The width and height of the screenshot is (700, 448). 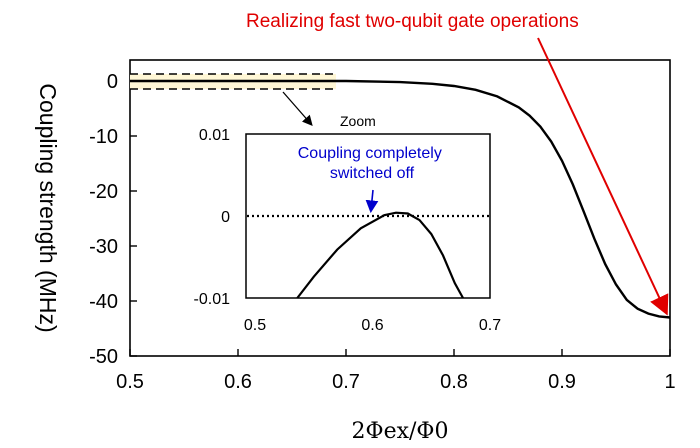 I want to click on y-tick-label: -10, so click(x=103, y=137).